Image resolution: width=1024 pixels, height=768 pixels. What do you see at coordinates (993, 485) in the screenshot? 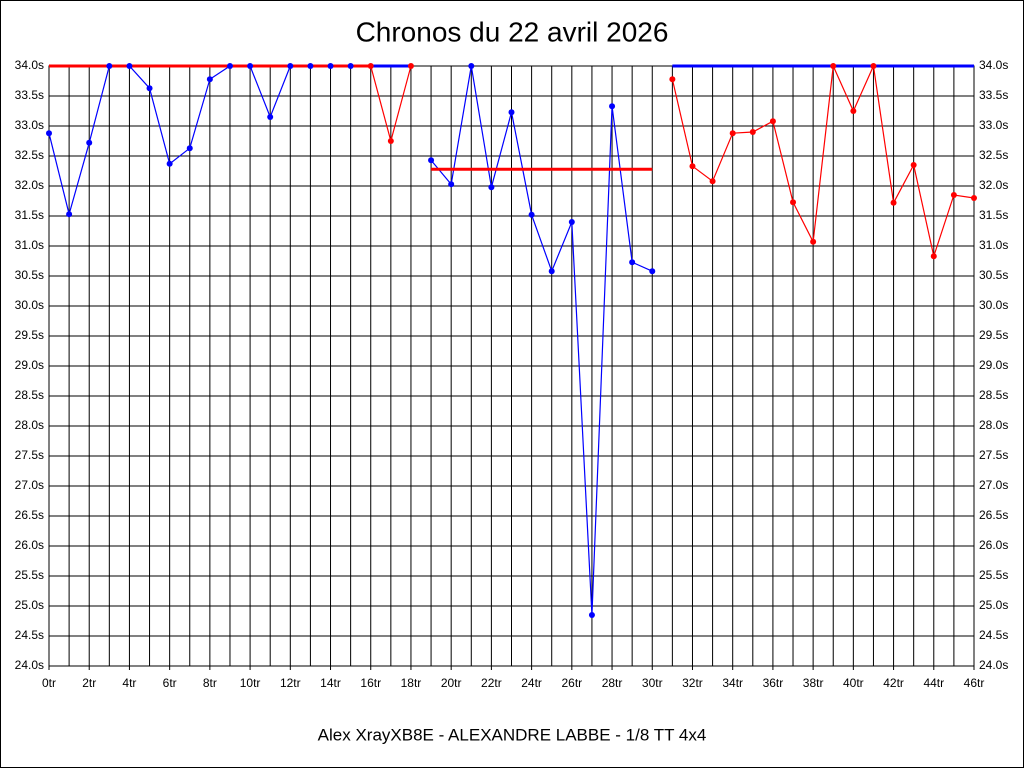
I see `y2-tick-label: 27.0s` at bounding box center [993, 485].